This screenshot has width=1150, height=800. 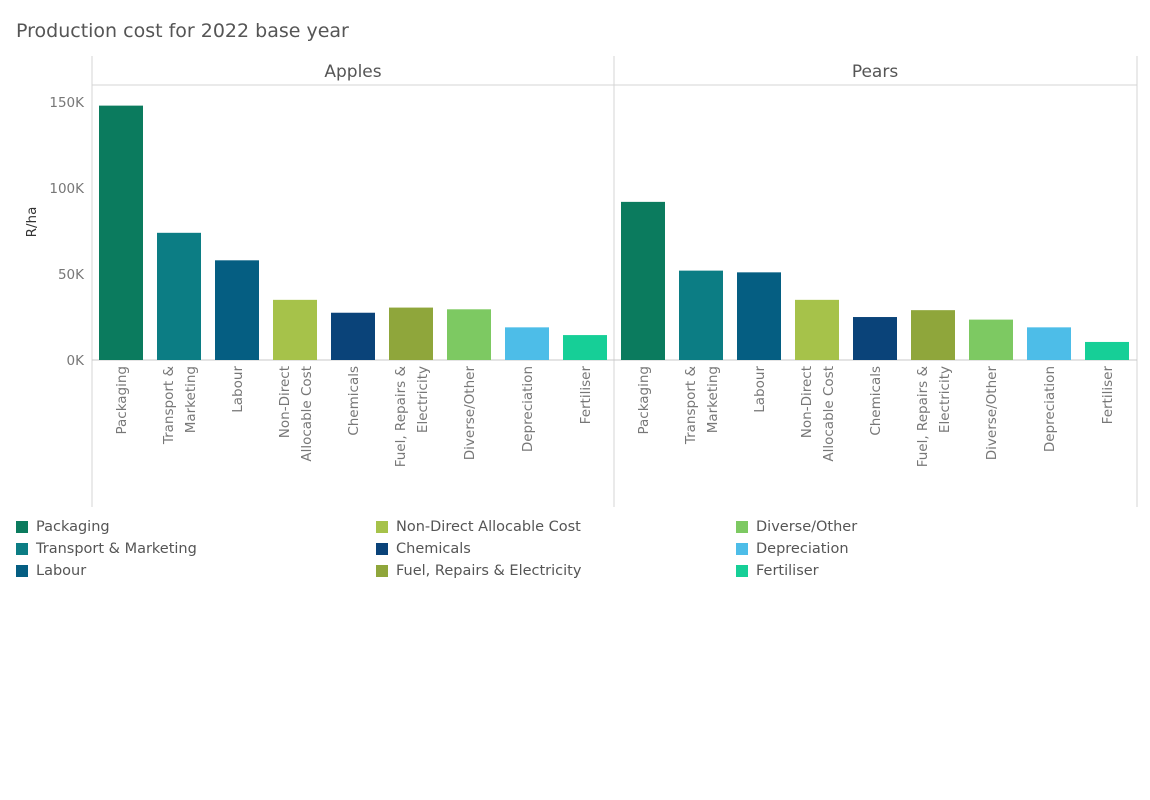 I want to click on y-tick-label: 50K, so click(x=71, y=275).